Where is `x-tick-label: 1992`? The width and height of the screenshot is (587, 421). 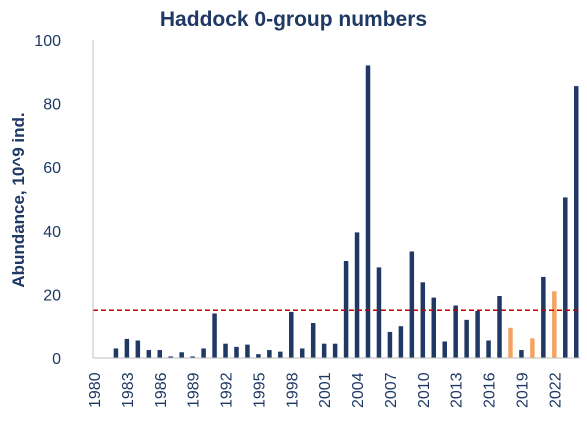 x-tick-label: 1992 is located at coordinates (227, 390).